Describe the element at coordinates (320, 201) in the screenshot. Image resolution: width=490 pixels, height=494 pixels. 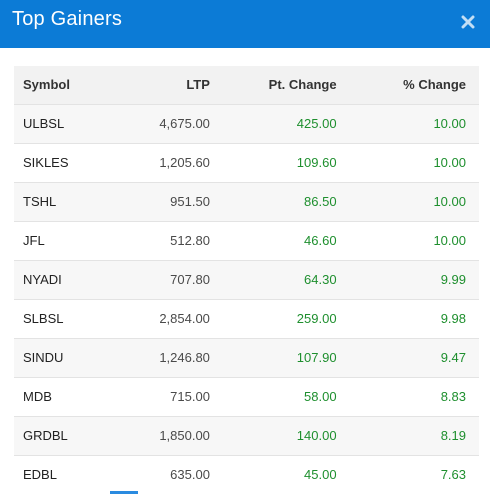
I see `cell-pt-change: 86.50` at that location.